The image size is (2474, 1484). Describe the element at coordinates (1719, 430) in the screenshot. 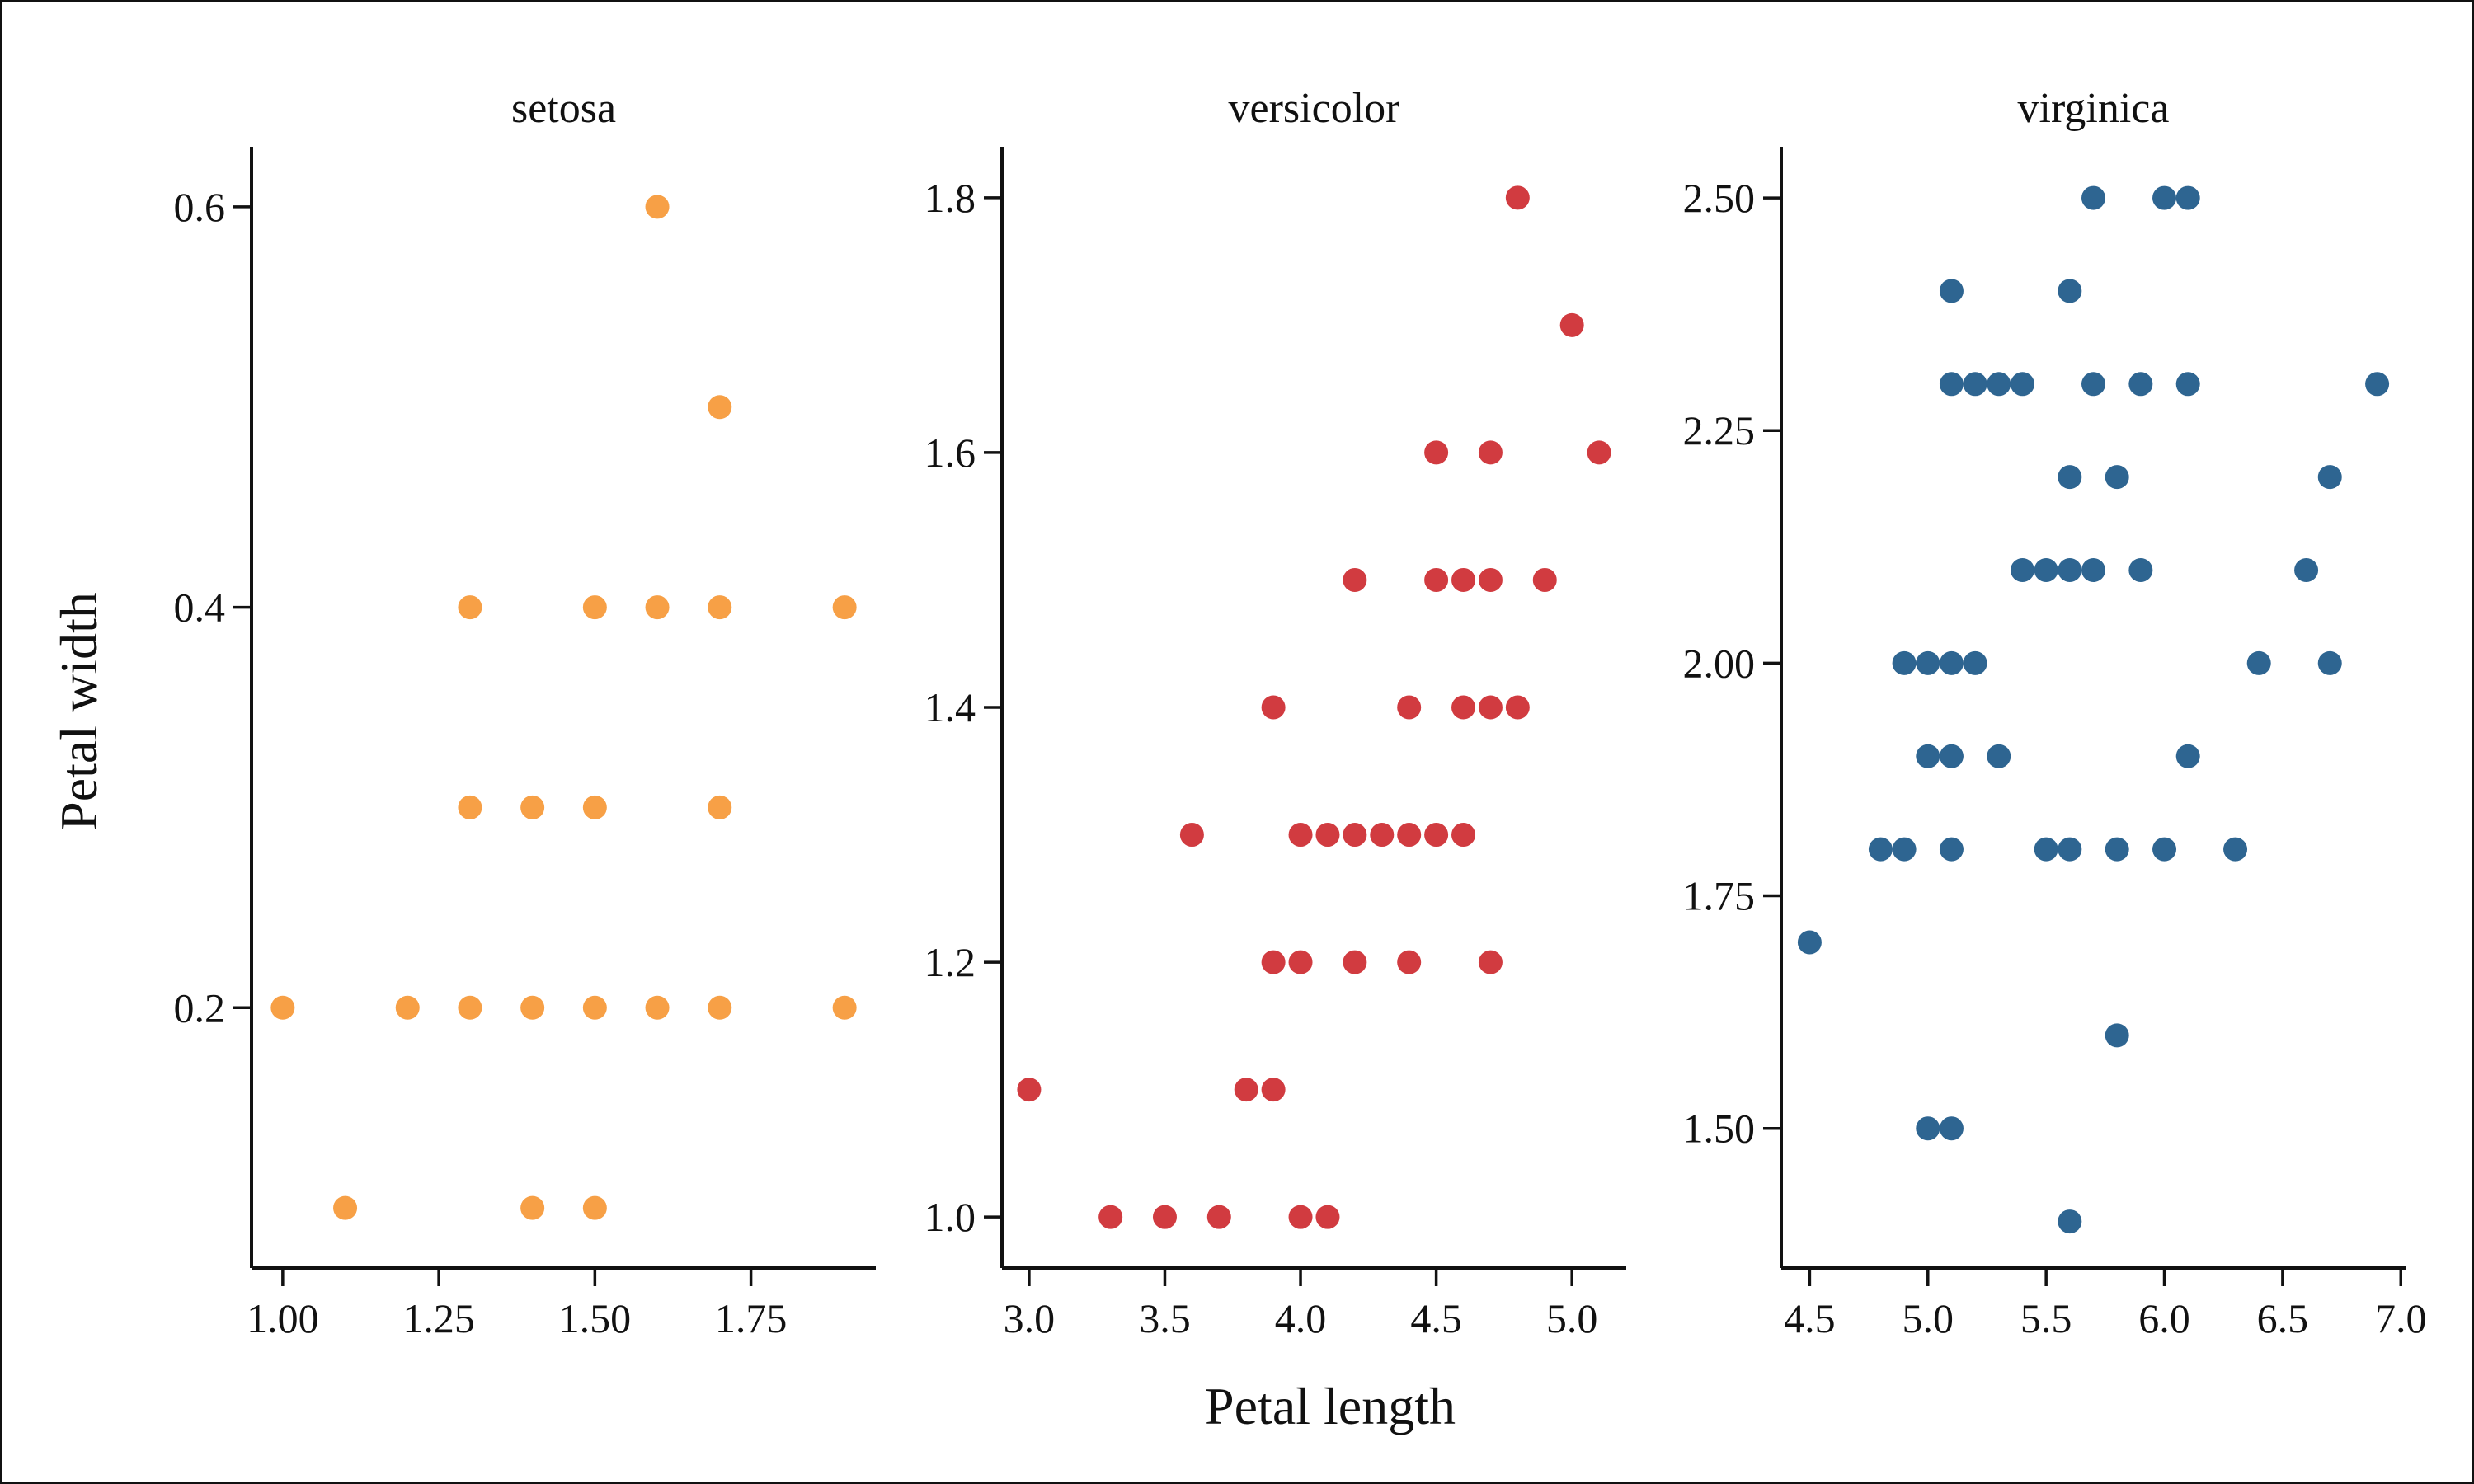

I see `y-tick-label: 2.25` at that location.